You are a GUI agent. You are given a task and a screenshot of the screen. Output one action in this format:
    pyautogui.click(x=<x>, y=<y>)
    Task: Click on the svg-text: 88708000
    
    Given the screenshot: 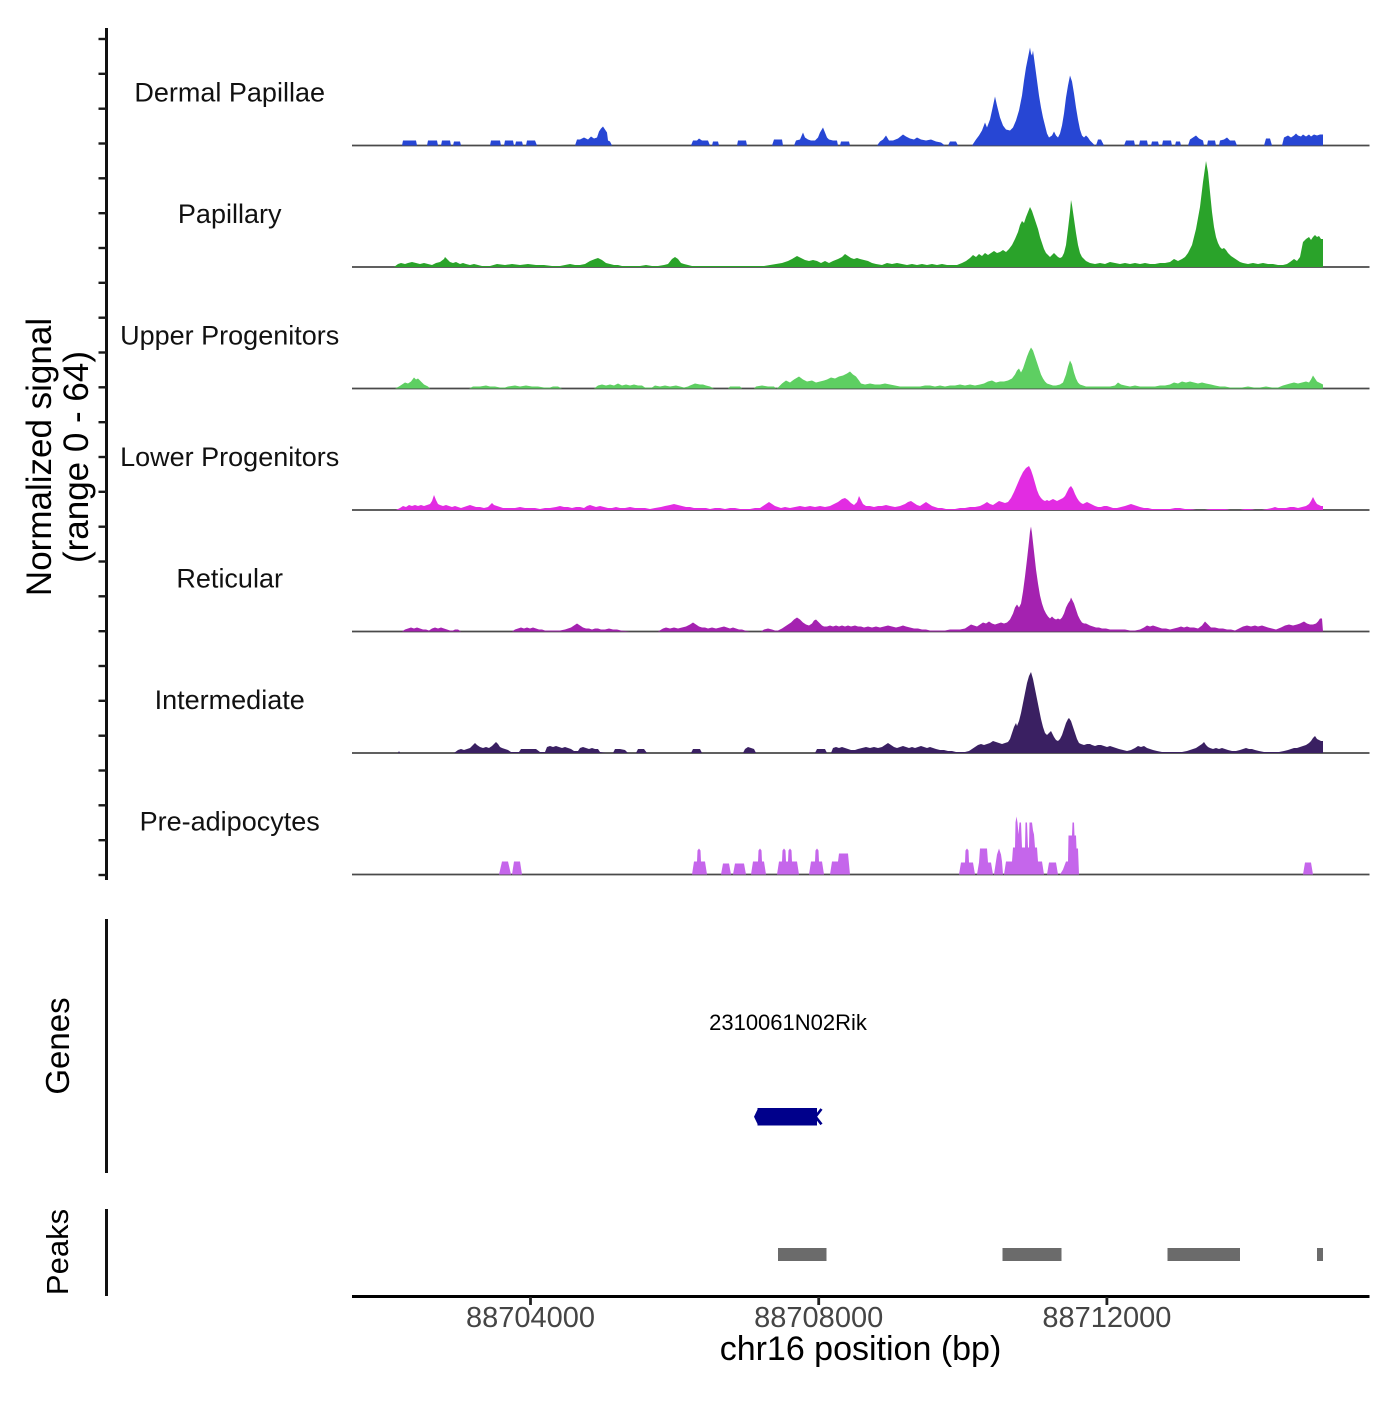 What is the action you would take?
    pyautogui.click(x=818, y=1318)
    